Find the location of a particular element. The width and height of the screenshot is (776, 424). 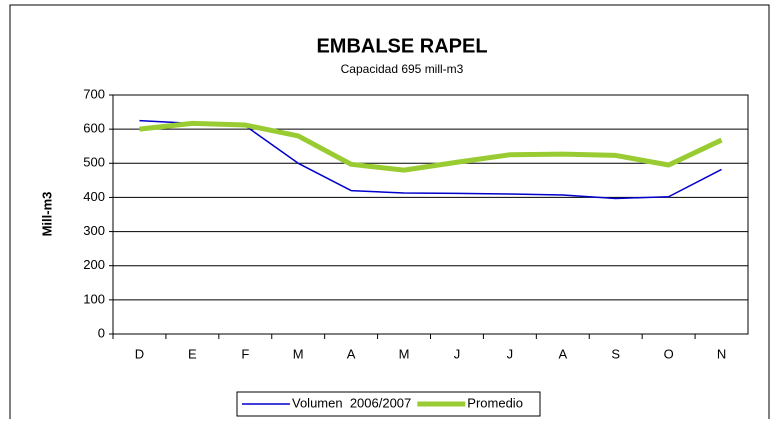

x-tick-label: O is located at coordinates (669, 353).